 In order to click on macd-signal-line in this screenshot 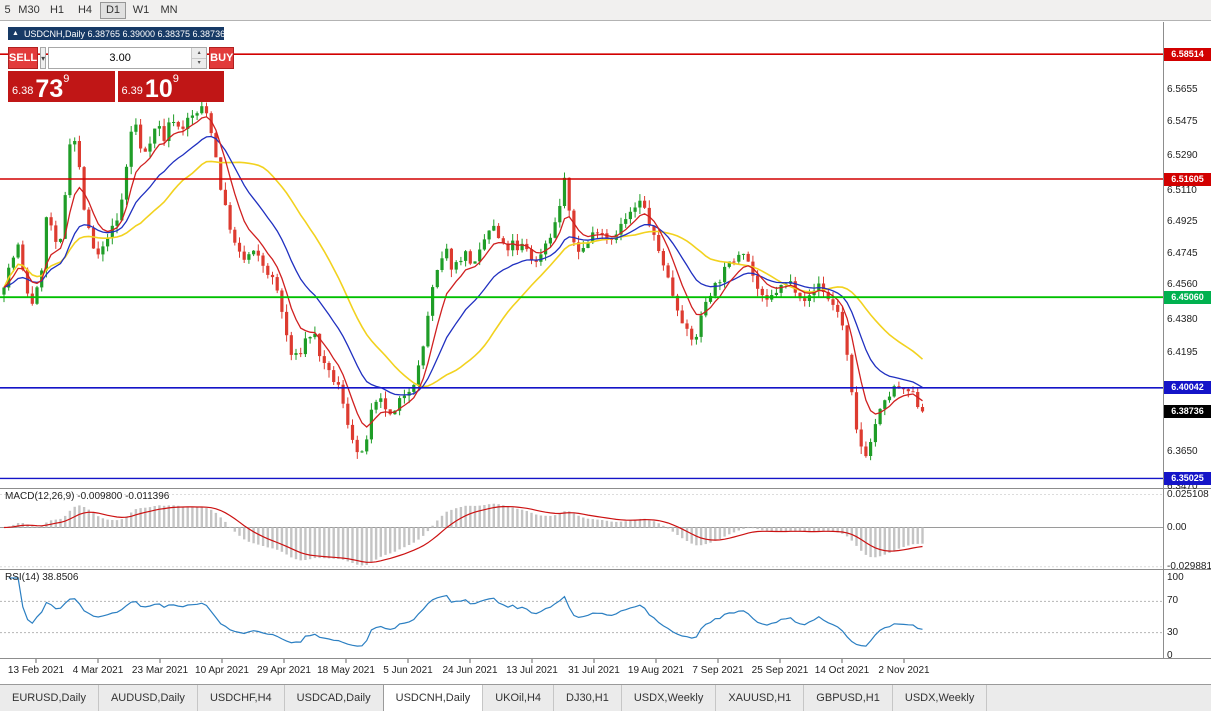, I will do `click(463, 534)`.